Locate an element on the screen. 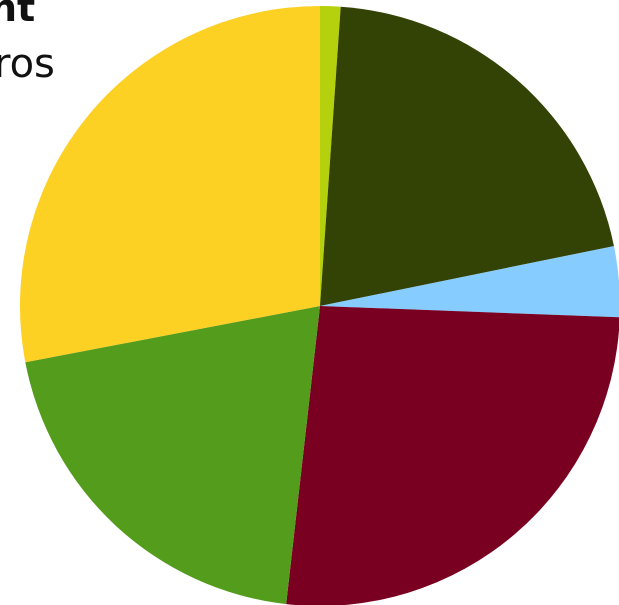 This screenshot has width=619, height=605. chart-title-fragment: nt is located at coordinates (18, 15).